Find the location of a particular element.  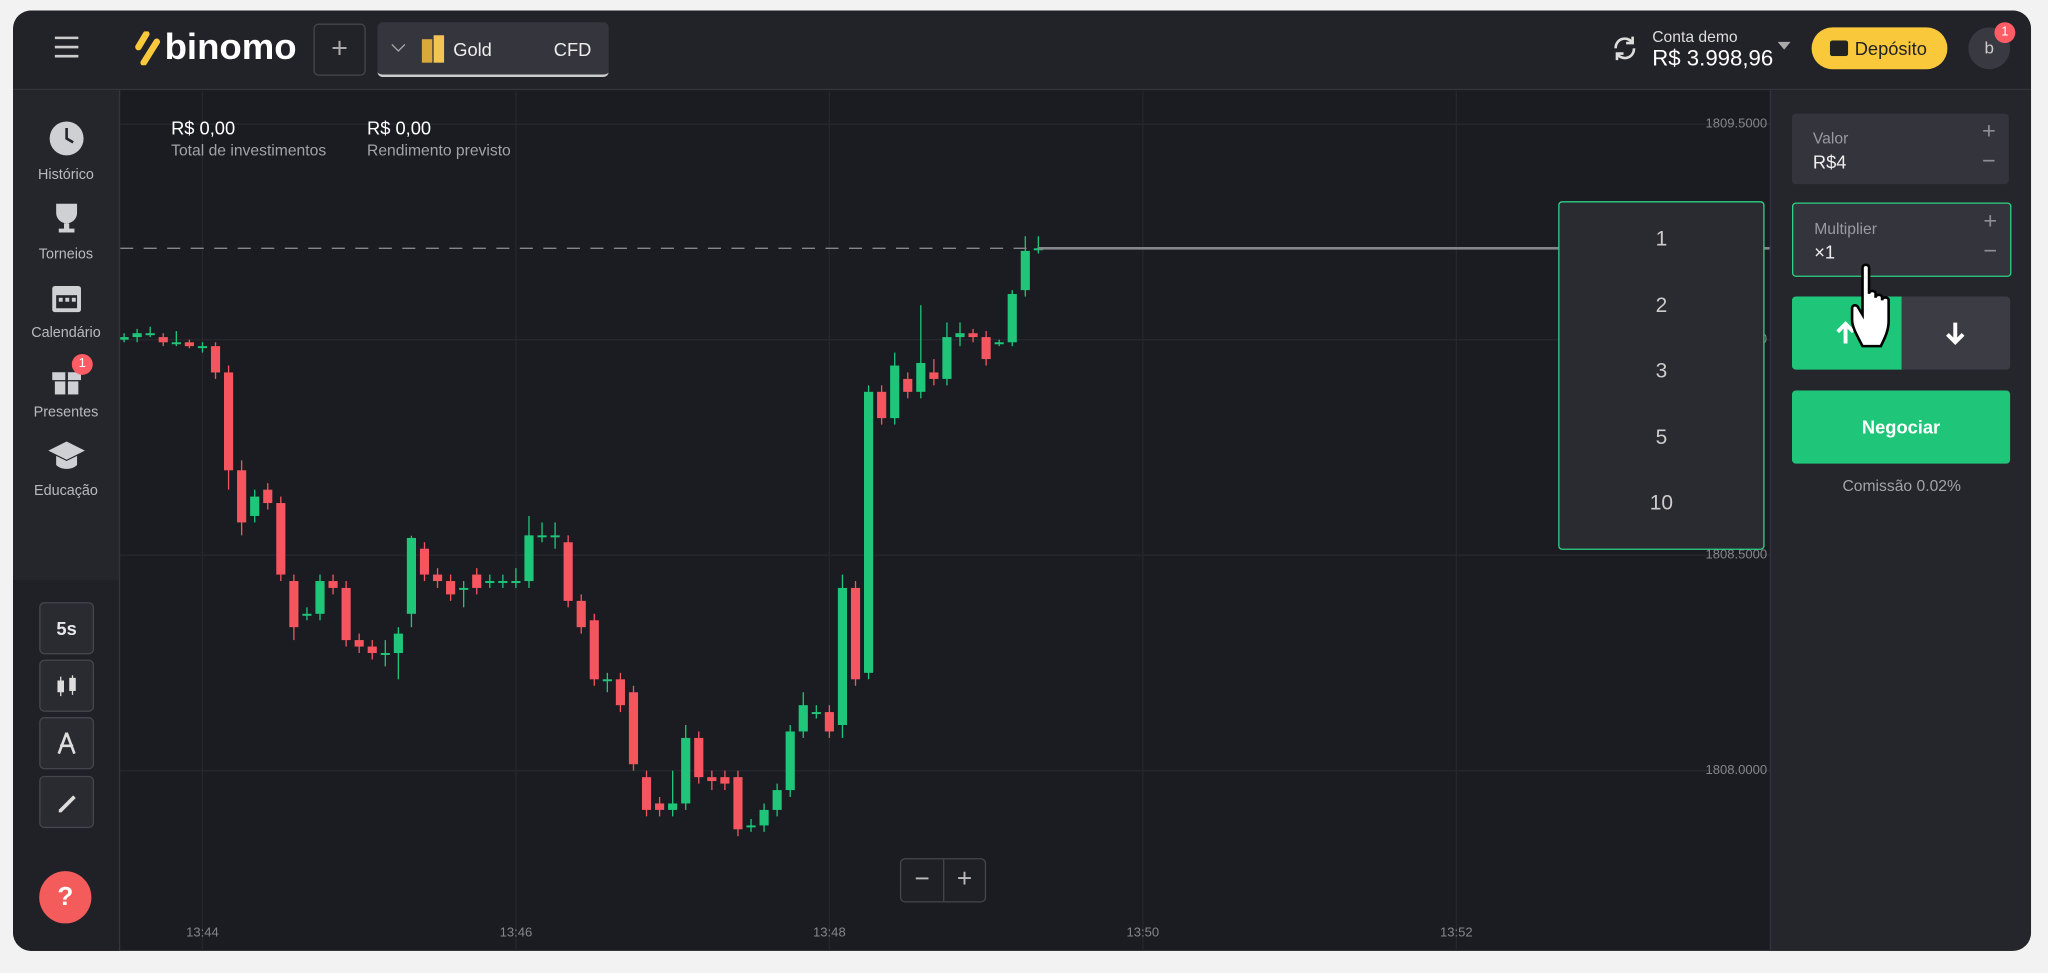

gold-icon is located at coordinates (433, 49).